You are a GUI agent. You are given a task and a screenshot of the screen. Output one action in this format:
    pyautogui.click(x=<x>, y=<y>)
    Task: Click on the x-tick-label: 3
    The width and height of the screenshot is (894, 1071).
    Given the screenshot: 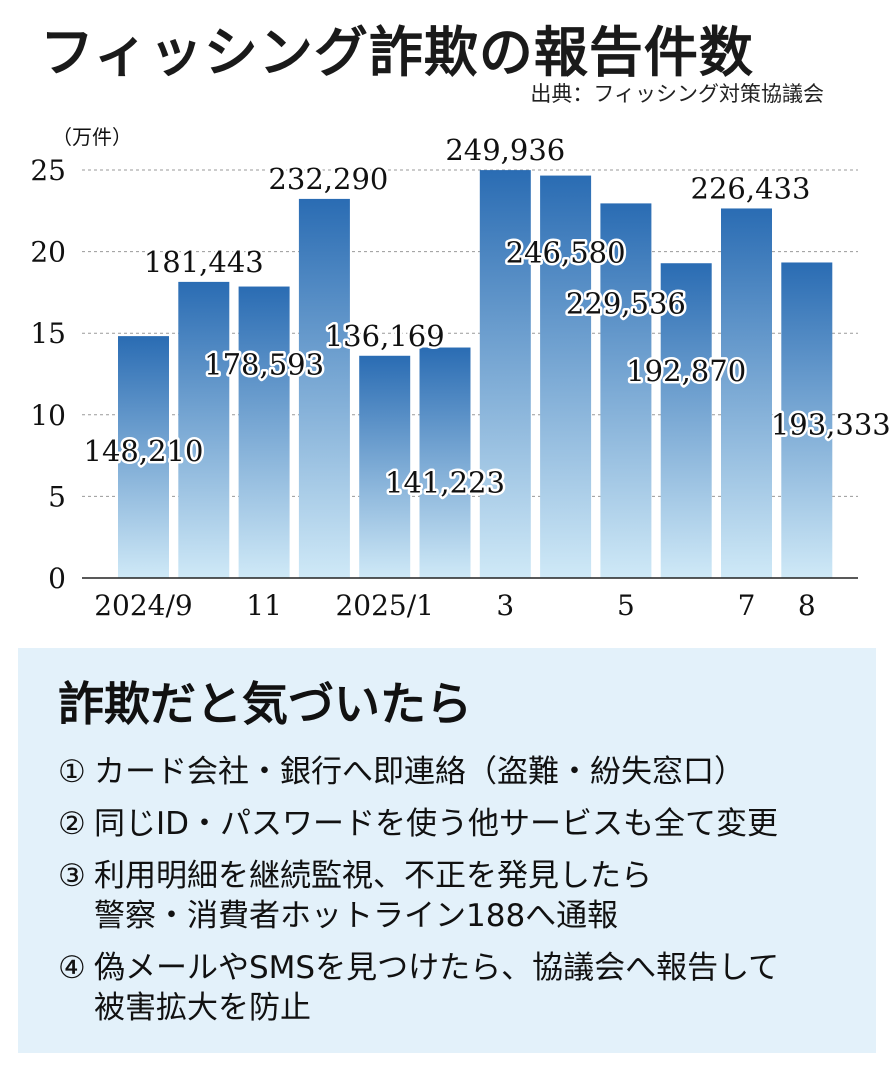 What is the action you would take?
    pyautogui.click(x=505, y=605)
    